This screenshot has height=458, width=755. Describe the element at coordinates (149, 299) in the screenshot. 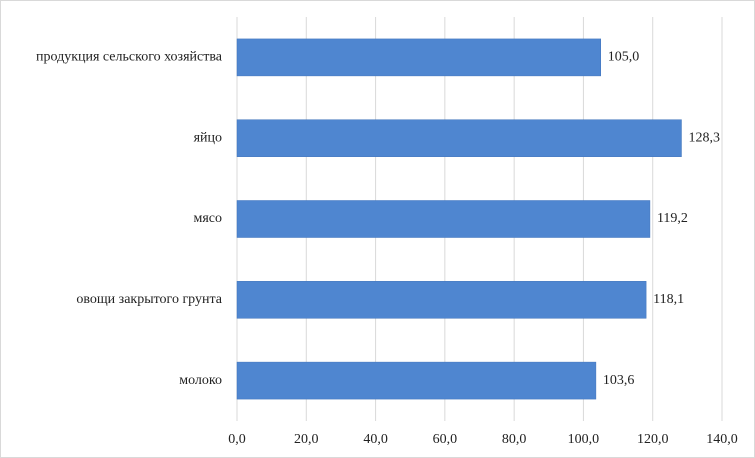

I see `y-tick-label: овощи закрытого грунта` at that location.